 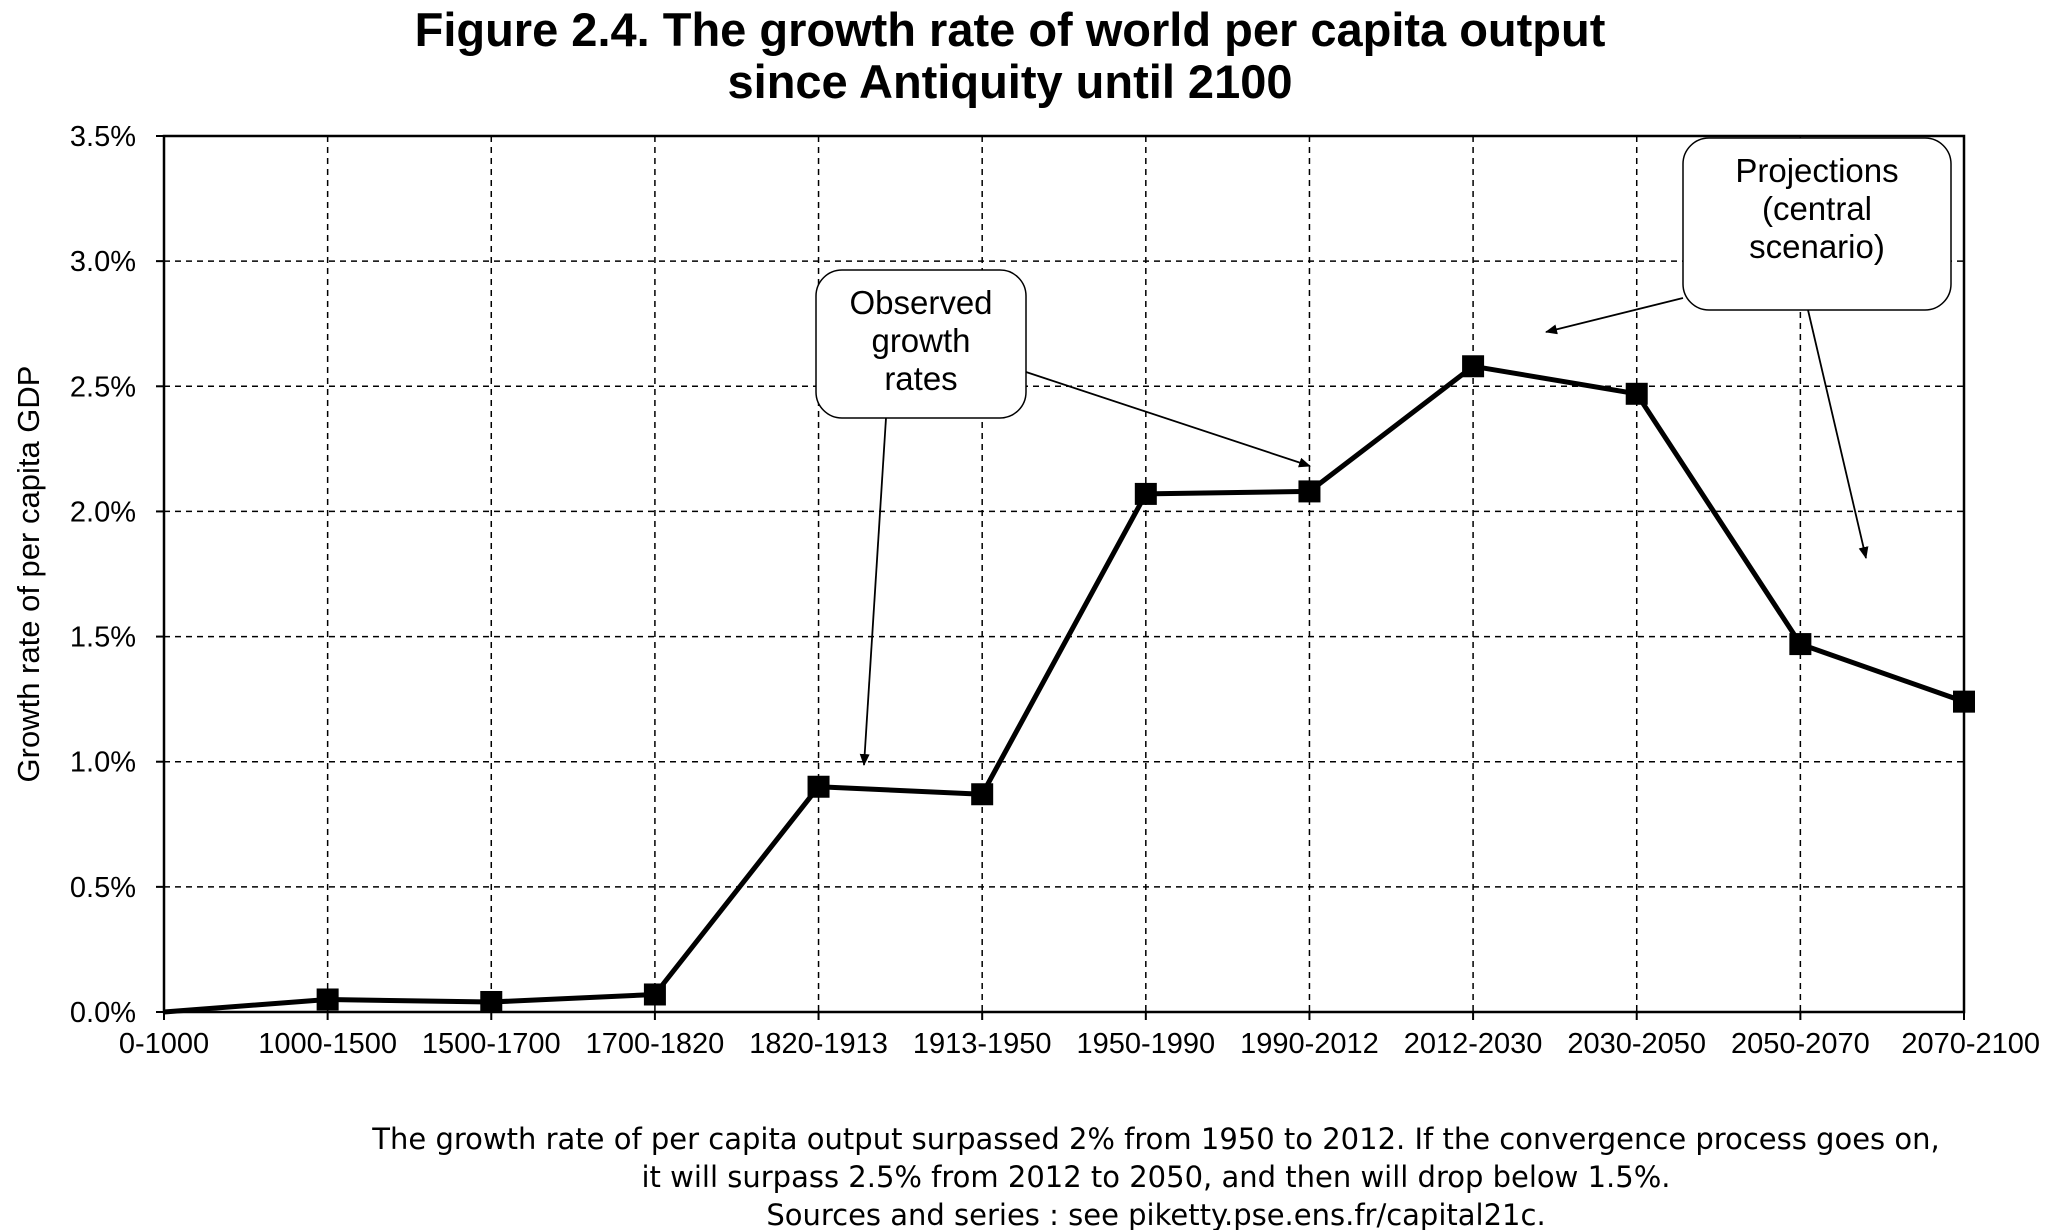 I want to click on x-tick-label: 2030-2050, so click(x=1636, y=1044).